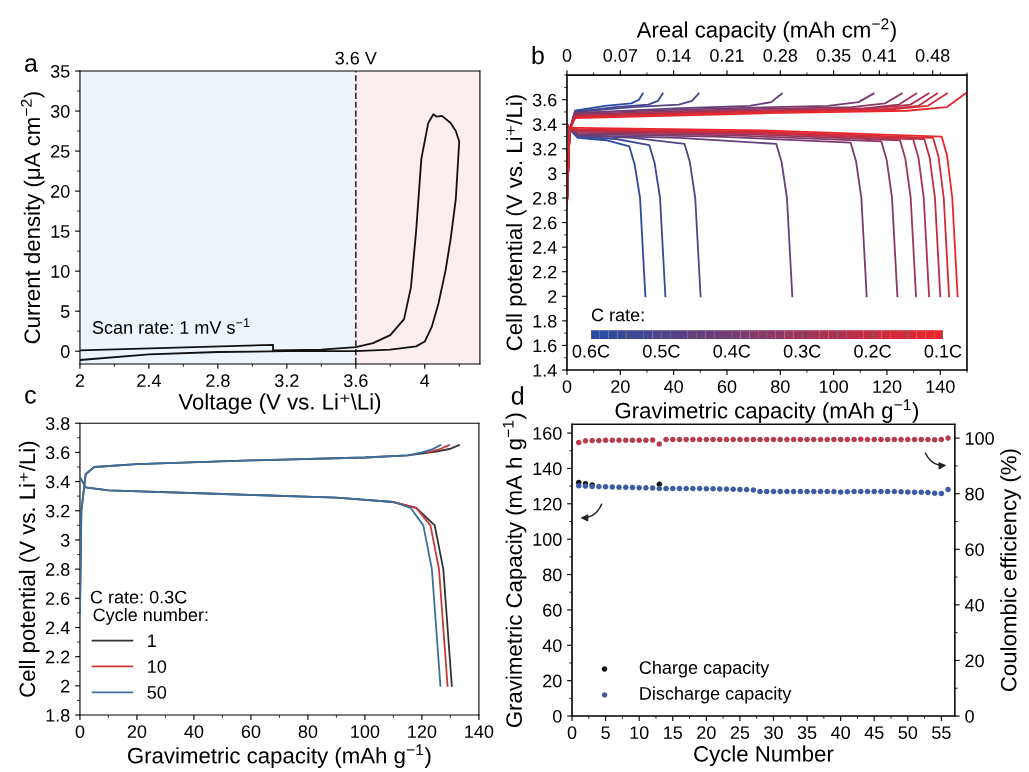 This screenshot has width=1029, height=772. What do you see at coordinates (60, 71) in the screenshot?
I see `y-tick-label: 35` at bounding box center [60, 71].